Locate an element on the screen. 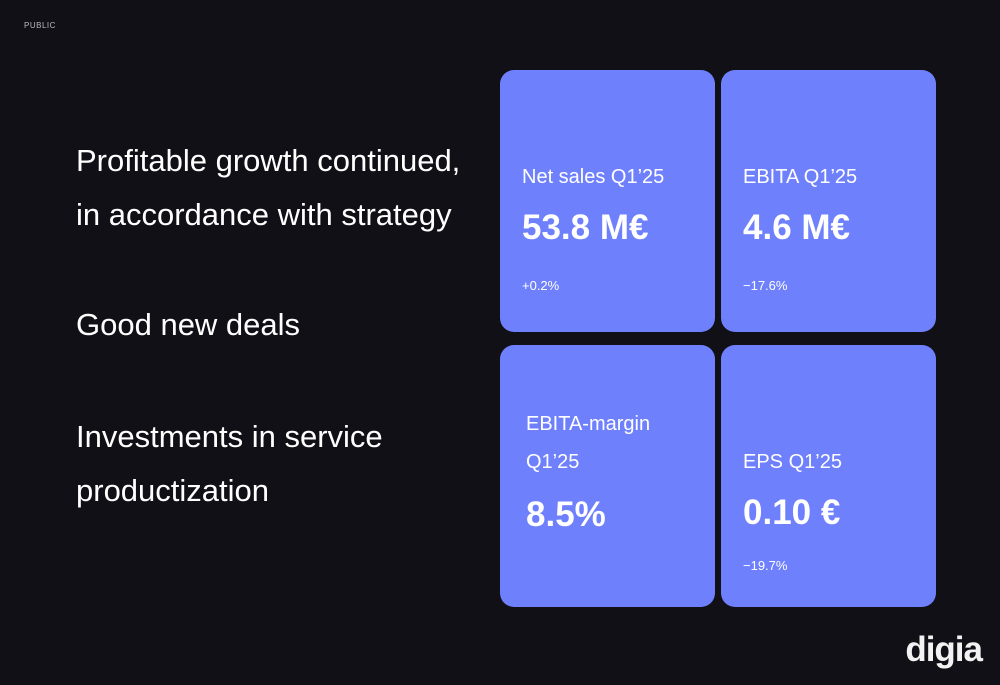  card-label: EPS Q1’25 is located at coordinates (792, 462).